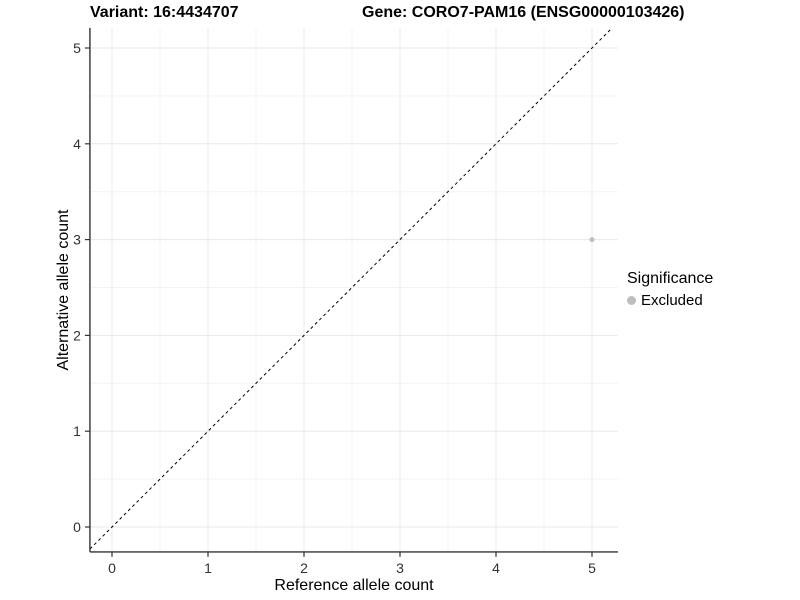 This screenshot has height=600, width=800. I want to click on legend-entry-label: Excluded, so click(672, 300).